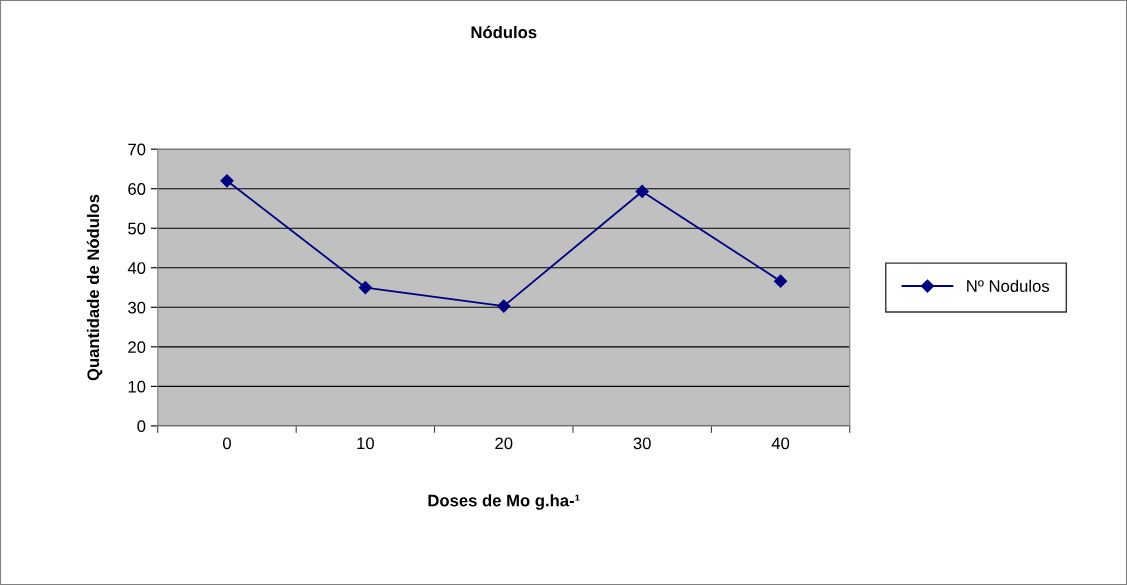 This screenshot has width=1127, height=585. I want to click on x-tick-label: 30, so click(642, 443).